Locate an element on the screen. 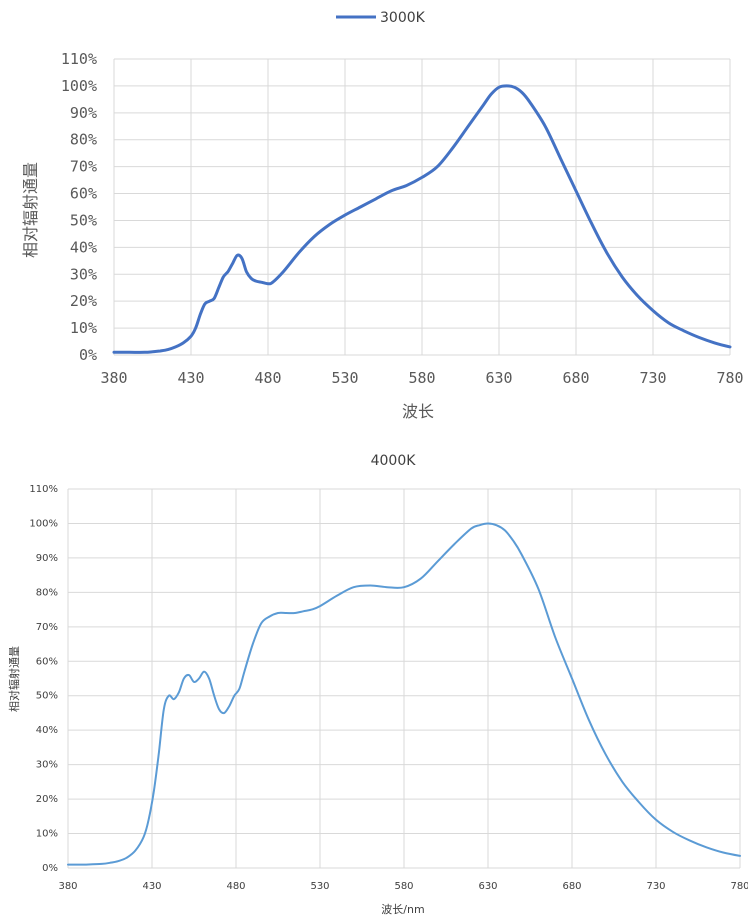  chart2-x-axis-label: 波长/nm is located at coordinates (402, 909).